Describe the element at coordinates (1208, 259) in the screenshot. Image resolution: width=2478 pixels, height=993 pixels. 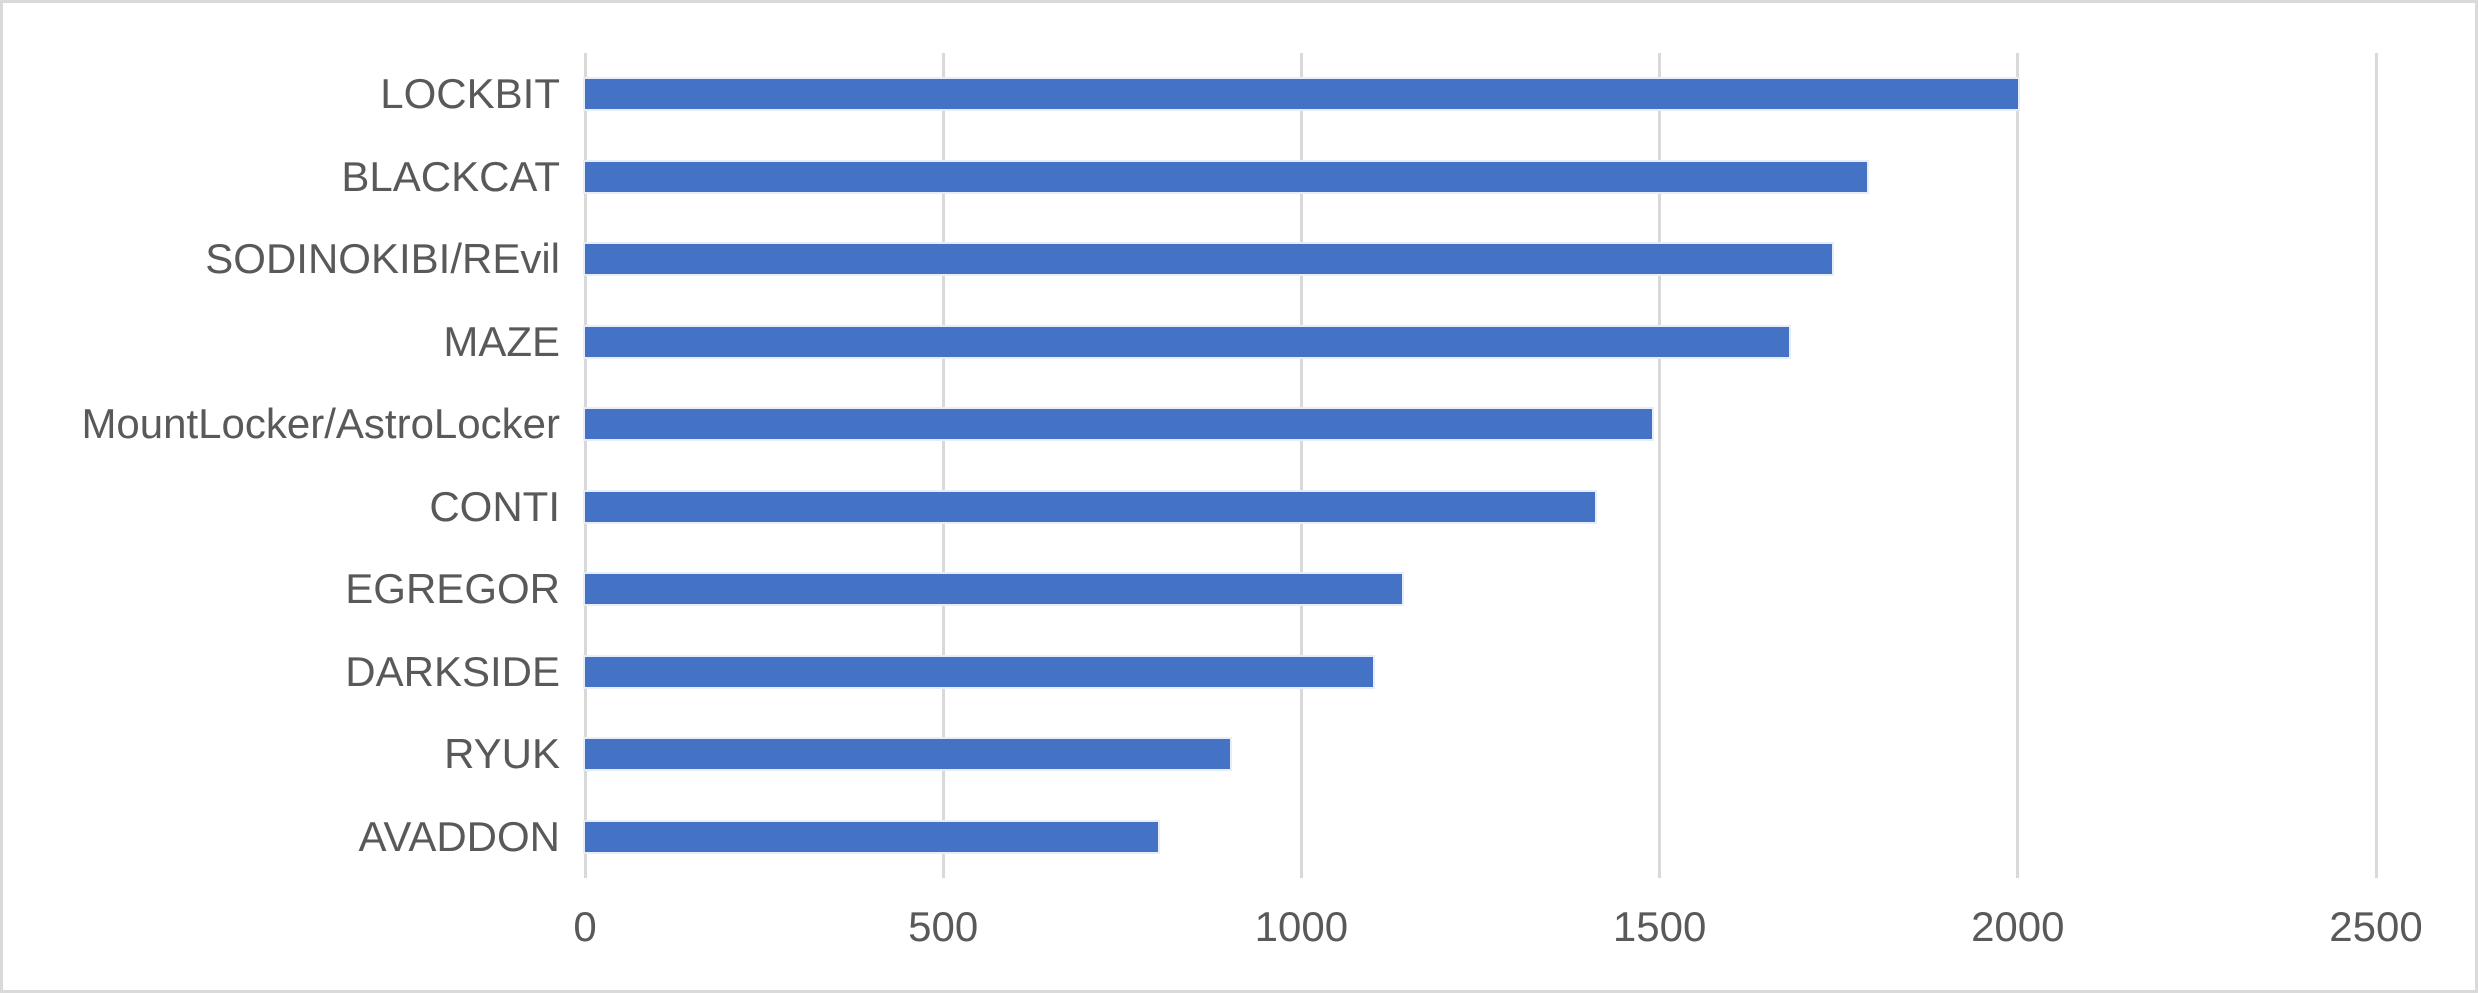
I see `bar-sodinokibi-revil` at that location.